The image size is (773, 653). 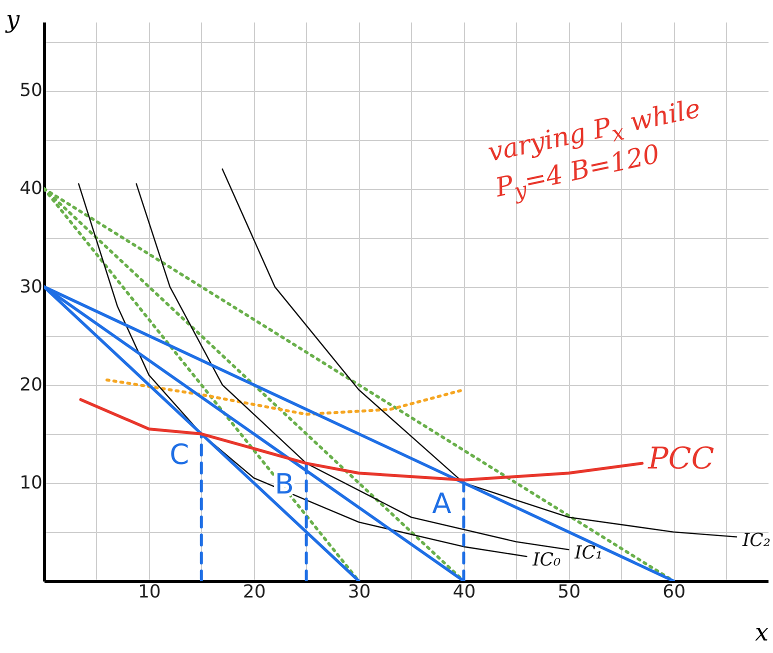 I want to click on x-tick-label: 20, so click(x=254, y=592).